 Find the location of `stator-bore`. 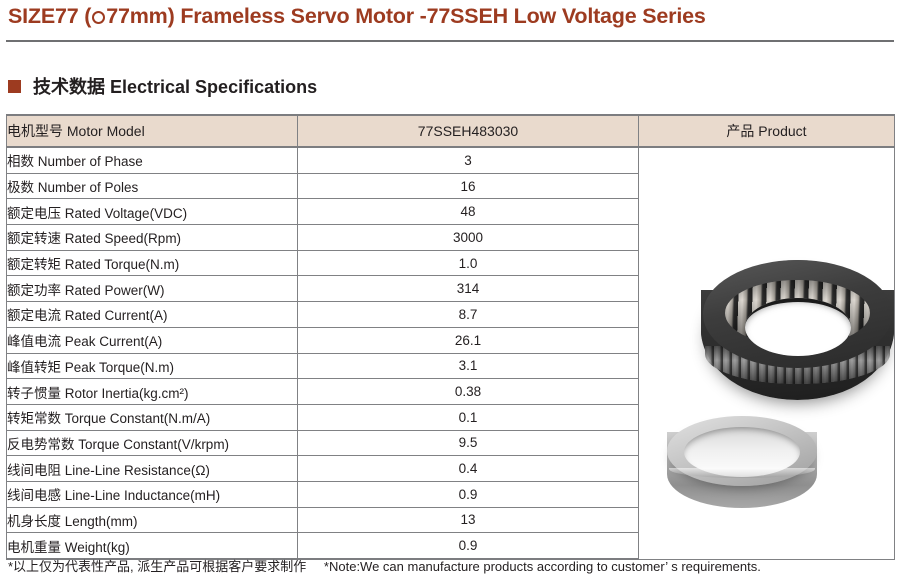

stator-bore is located at coordinates (798, 327).